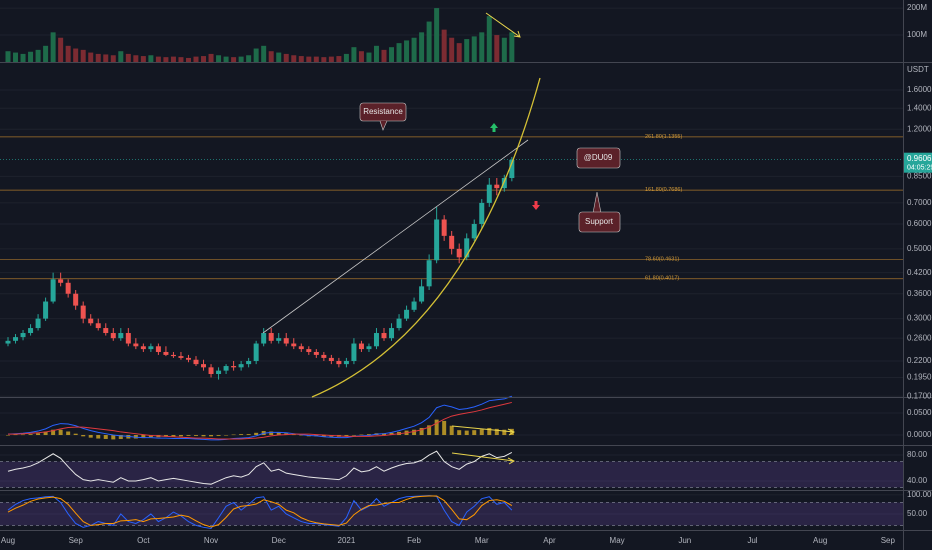 The image size is (932, 550). What do you see at coordinates (482, 540) in the screenshot?
I see `x-tick-label: Mar` at bounding box center [482, 540].